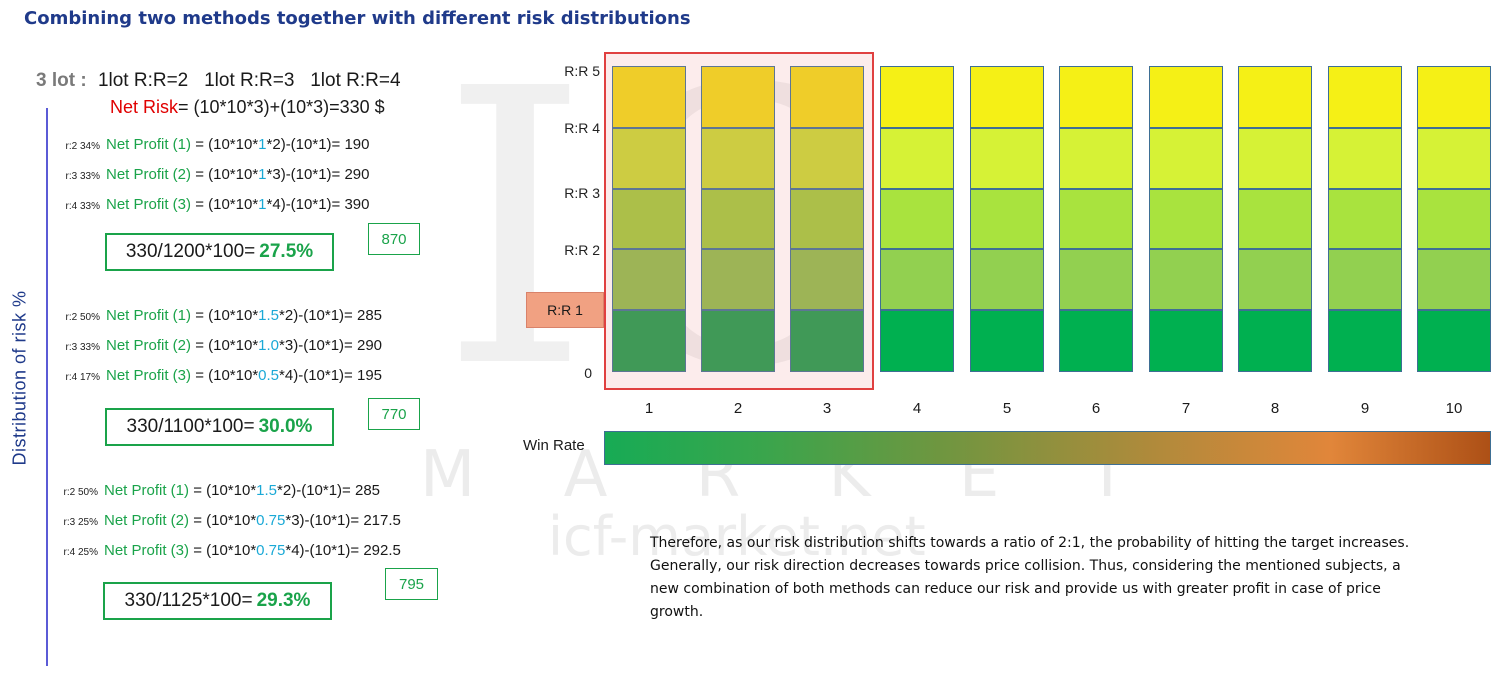 The image size is (1500, 676). I want to click on multiplier: 1.0, so click(269, 345).